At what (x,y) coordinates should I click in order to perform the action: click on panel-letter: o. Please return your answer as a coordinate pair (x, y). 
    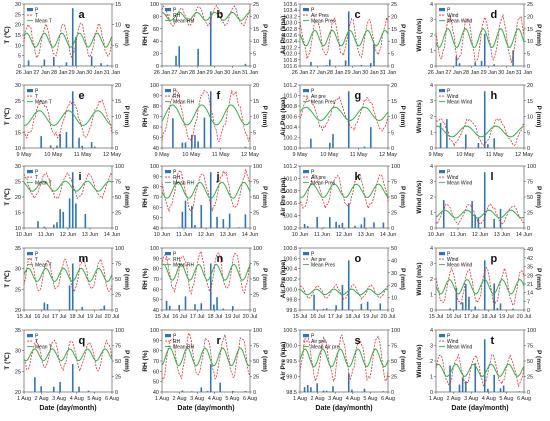
    Looking at the image, I should click on (358, 259).